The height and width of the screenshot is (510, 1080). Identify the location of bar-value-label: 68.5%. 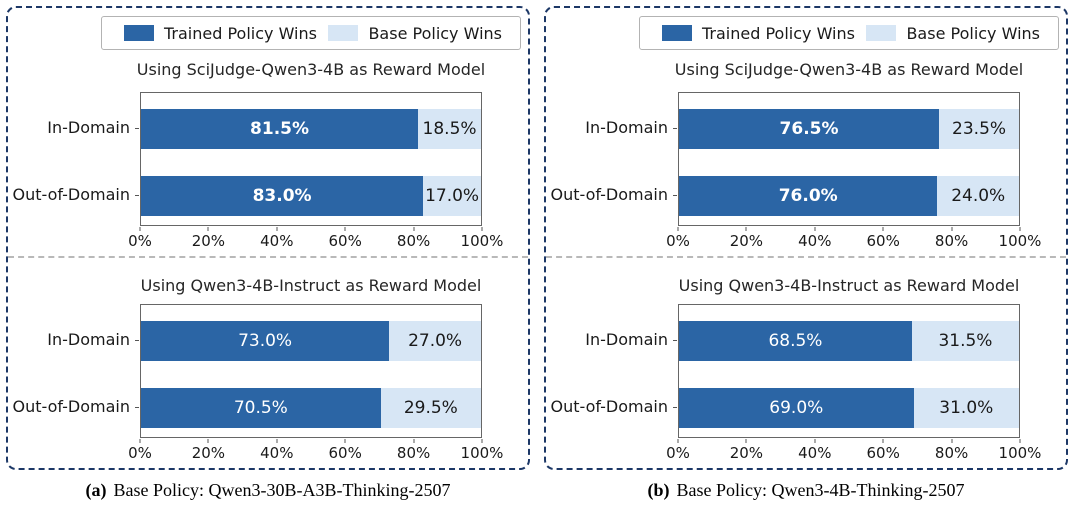
(795, 341).